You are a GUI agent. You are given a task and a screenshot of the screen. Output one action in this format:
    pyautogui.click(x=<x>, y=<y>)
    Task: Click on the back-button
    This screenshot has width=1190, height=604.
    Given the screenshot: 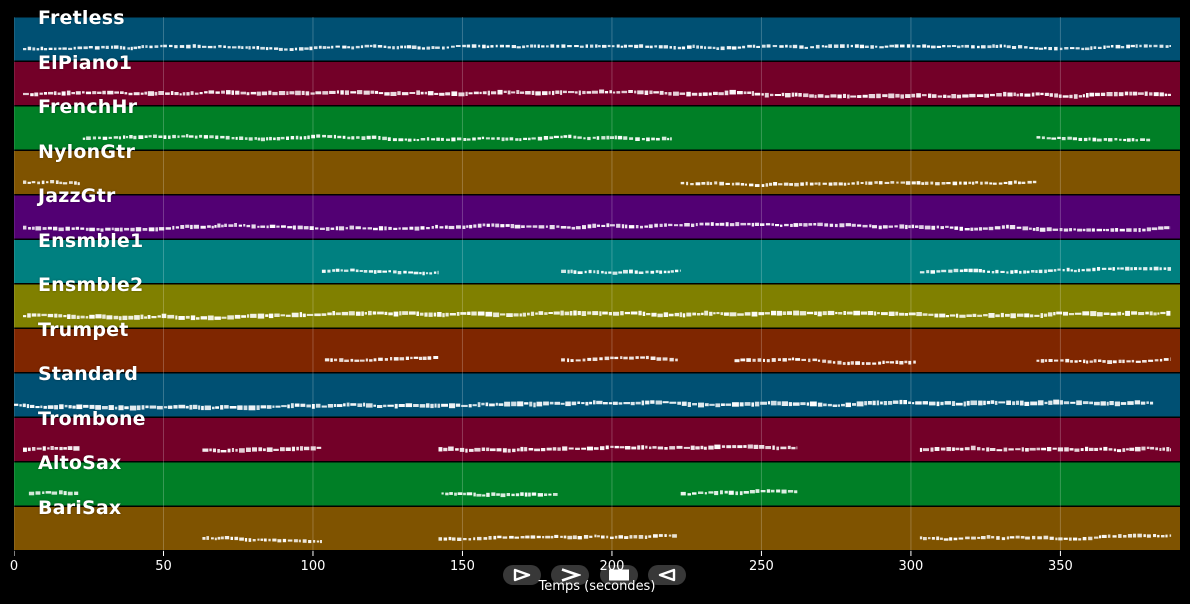 What is the action you would take?
    pyautogui.click(x=667, y=575)
    